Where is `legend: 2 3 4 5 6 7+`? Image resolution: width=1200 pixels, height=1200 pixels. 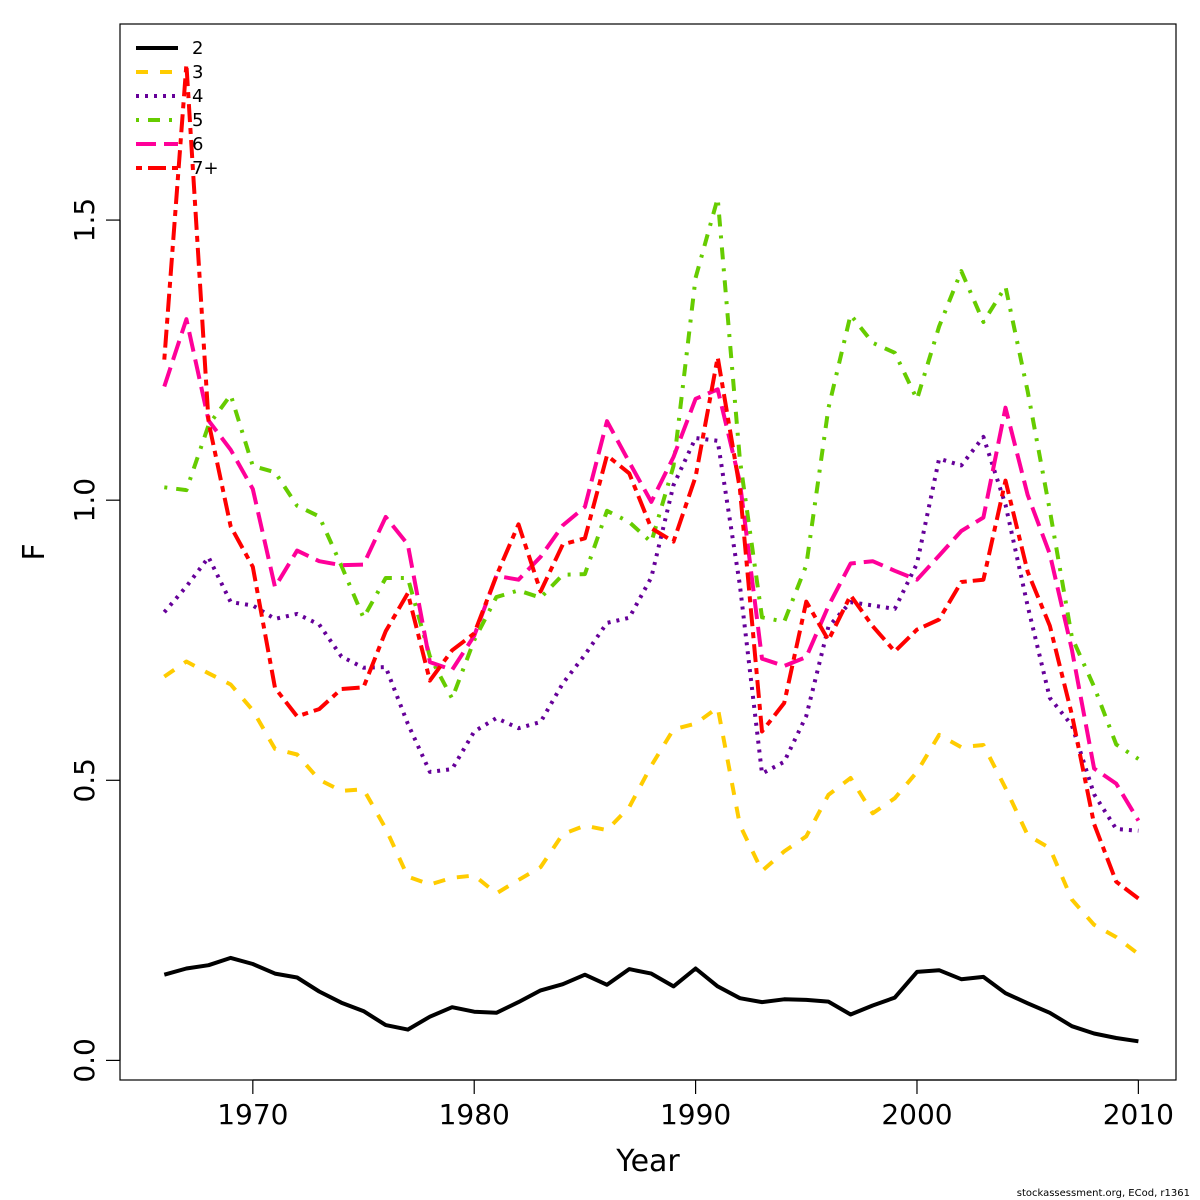
legend: 2 3 4 5 6 7+ is located at coordinates (177, 108).